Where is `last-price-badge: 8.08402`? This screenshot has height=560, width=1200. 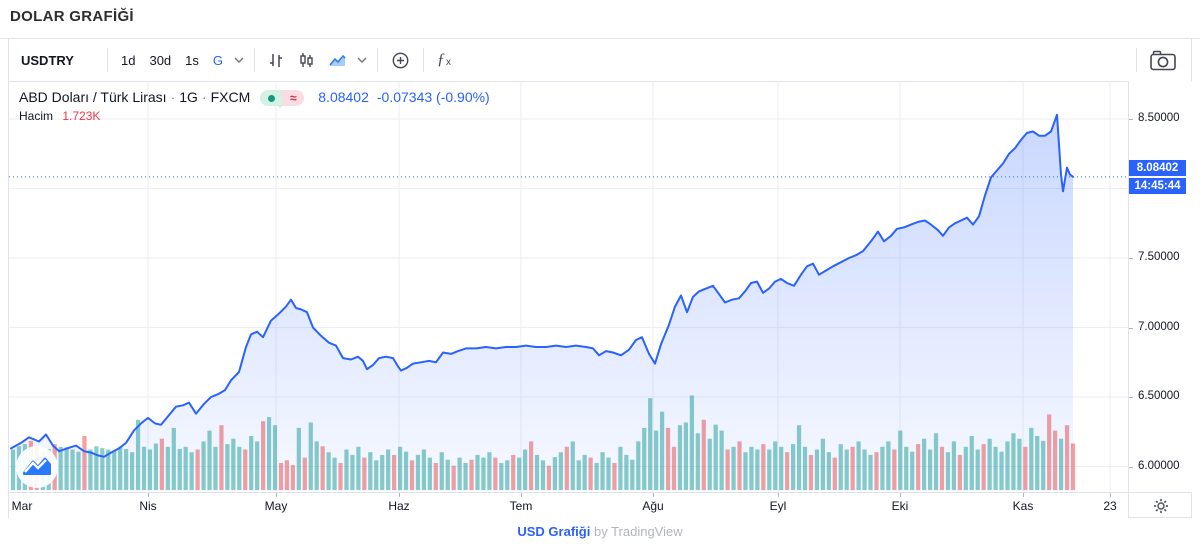 last-price-badge: 8.08402 is located at coordinates (1157, 167).